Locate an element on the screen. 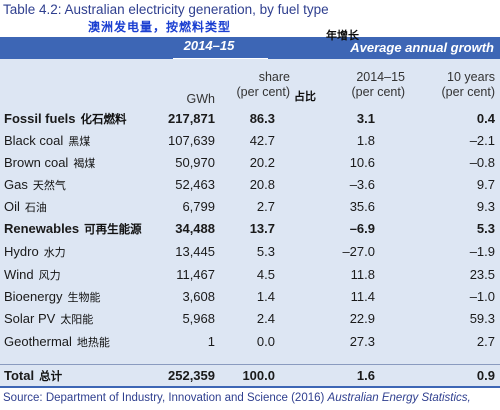  row-label-en: Renewables is located at coordinates (42, 228).